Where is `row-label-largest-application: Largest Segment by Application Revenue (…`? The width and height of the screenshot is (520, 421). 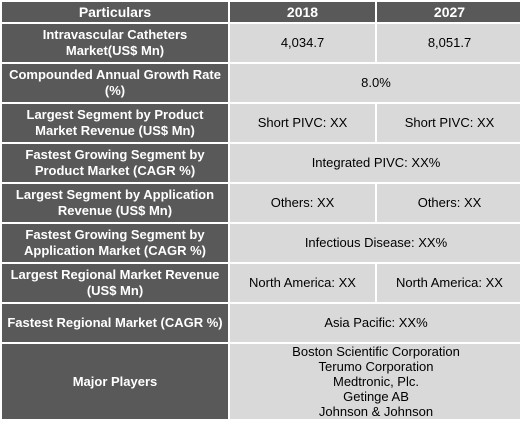
row-label-largest-application: Largest Segment by Application Revenue (… is located at coordinates (115, 203).